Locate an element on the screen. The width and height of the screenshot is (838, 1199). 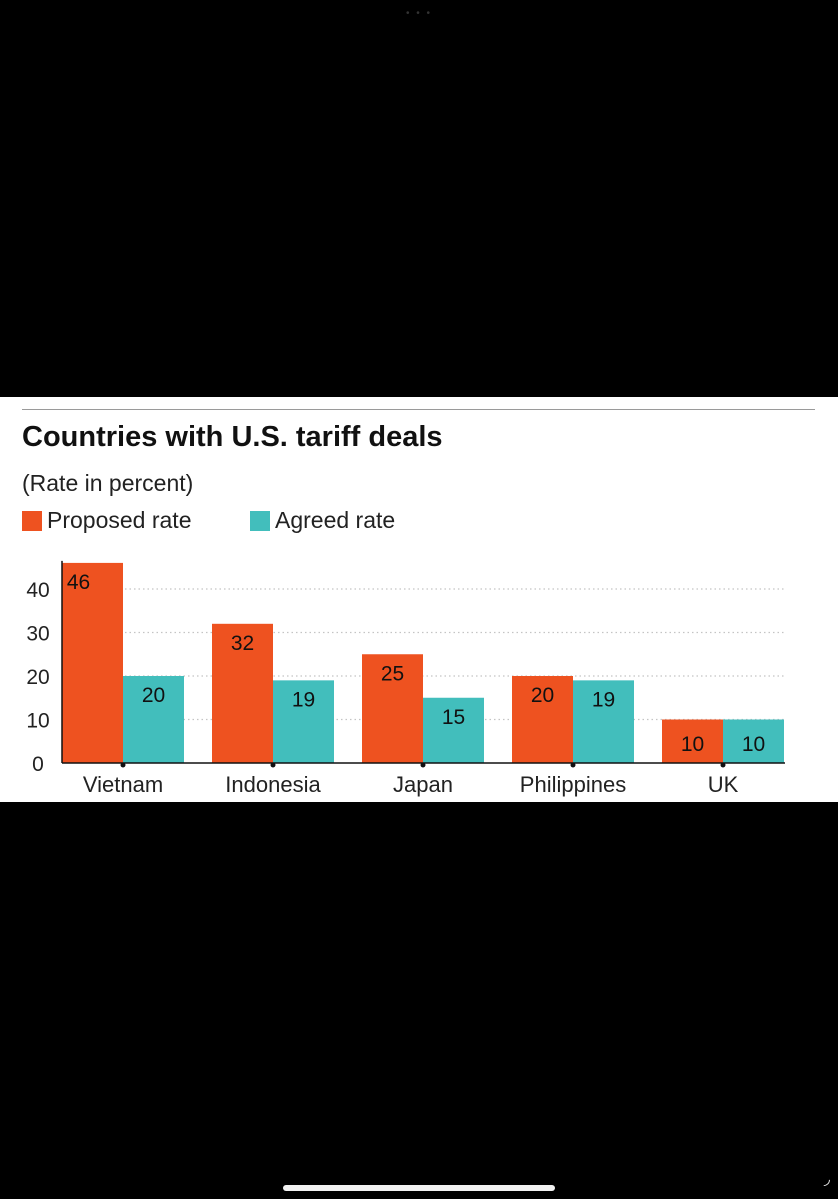
legend-swatch-proposed is located at coordinates (32, 520).